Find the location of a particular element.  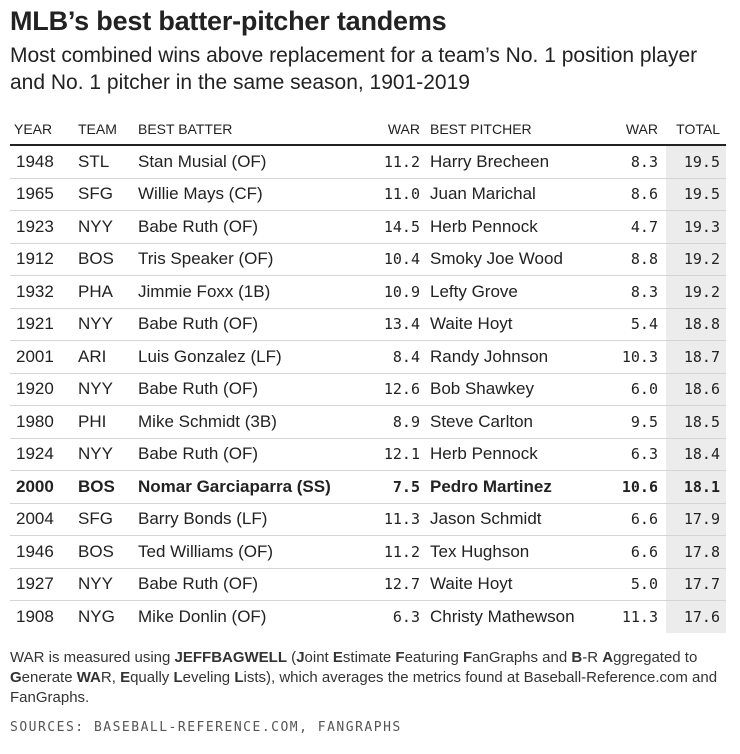

cell-total: 19.3 is located at coordinates (696, 227).